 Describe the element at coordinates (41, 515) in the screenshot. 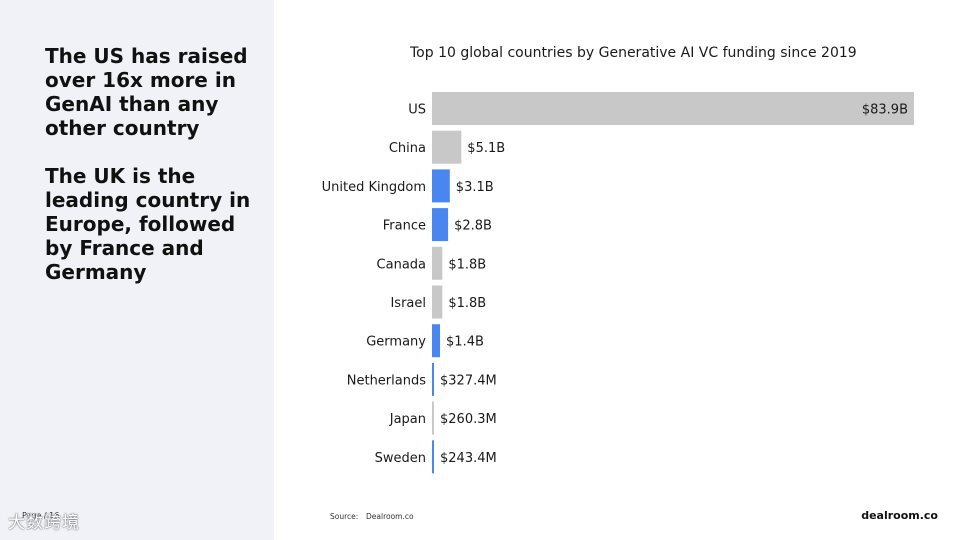

I see `page-number: Page / 16` at that location.